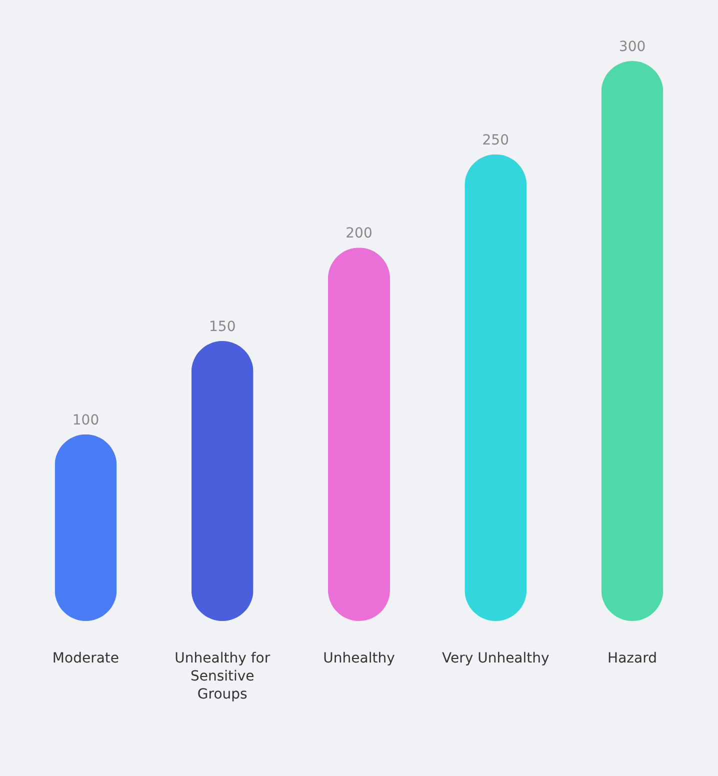 Image resolution: width=718 pixels, height=776 pixels. Describe the element at coordinates (86, 420) in the screenshot. I see `data-label: 100` at that location.